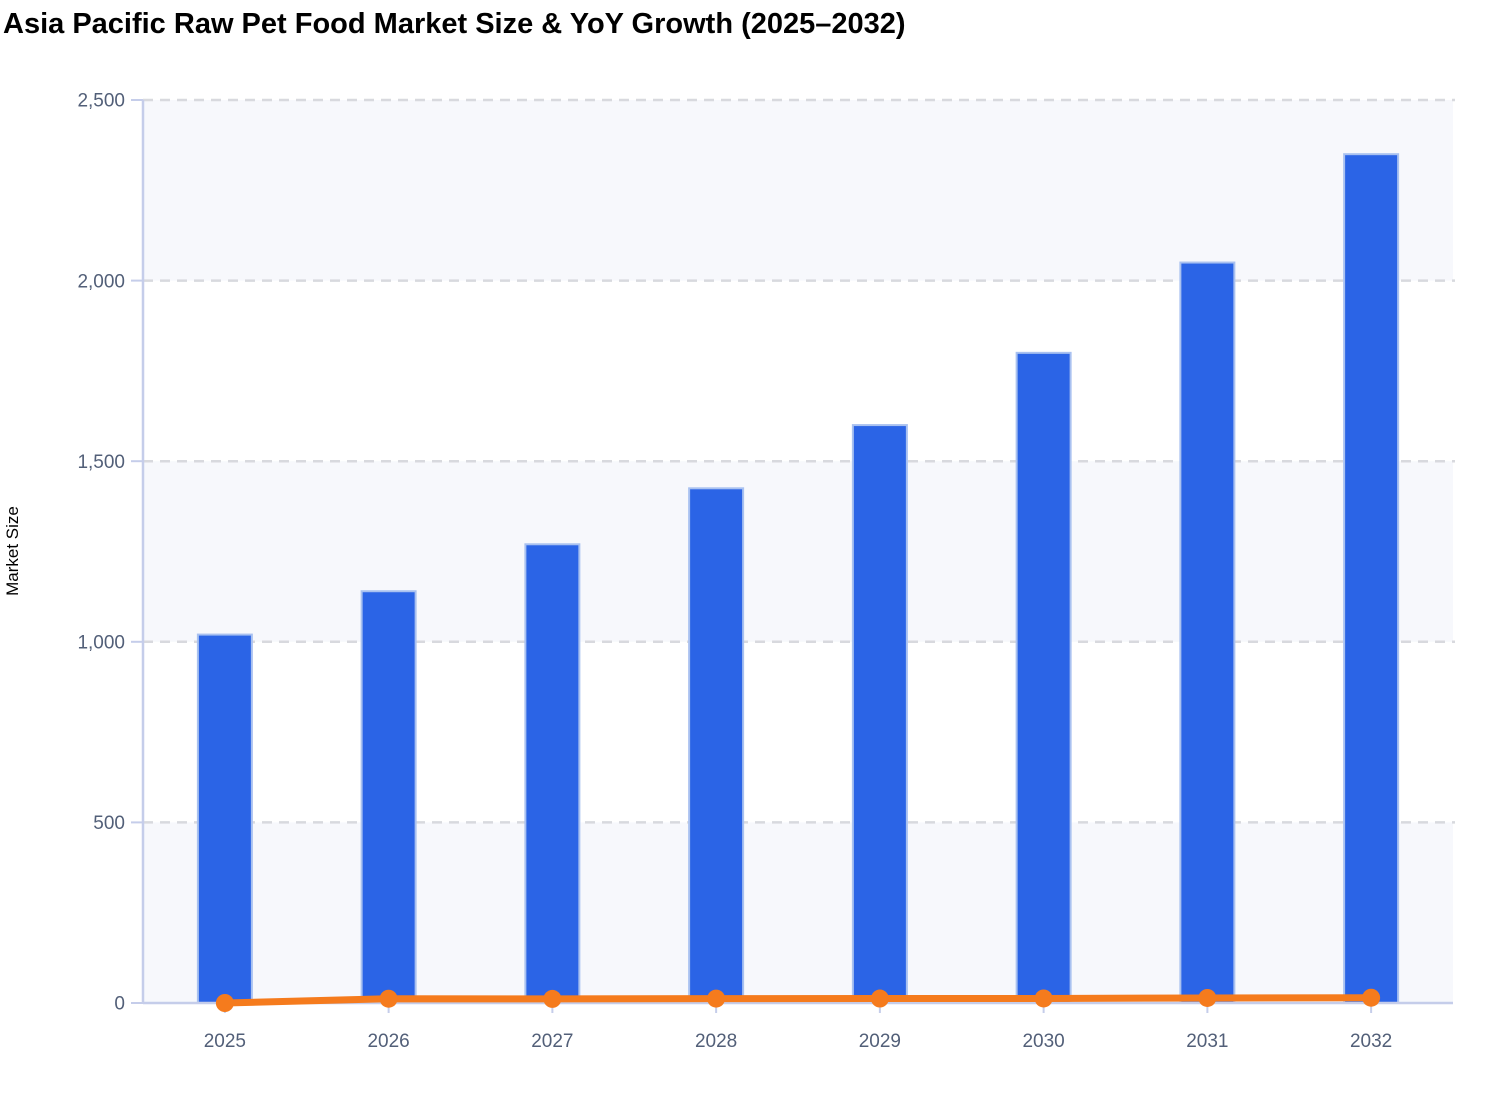  What do you see at coordinates (1207, 997) in the screenshot?
I see `yoy-growth-marker-2031` at bounding box center [1207, 997].